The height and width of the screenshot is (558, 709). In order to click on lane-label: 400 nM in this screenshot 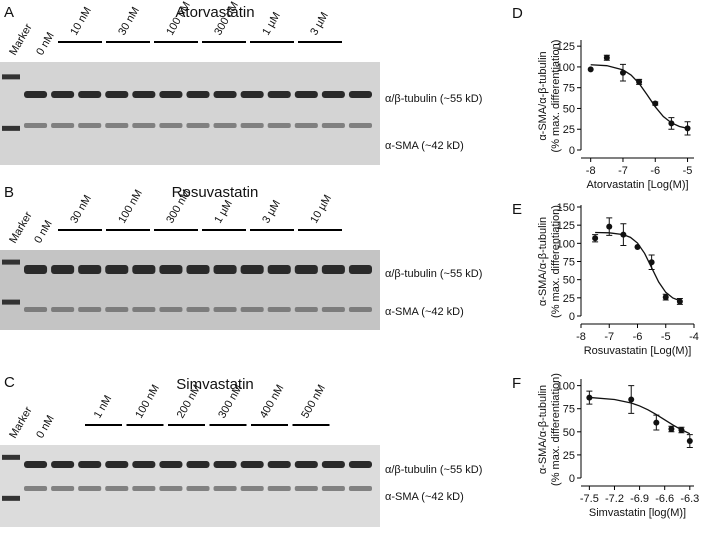, I will do `click(272, 402)`.